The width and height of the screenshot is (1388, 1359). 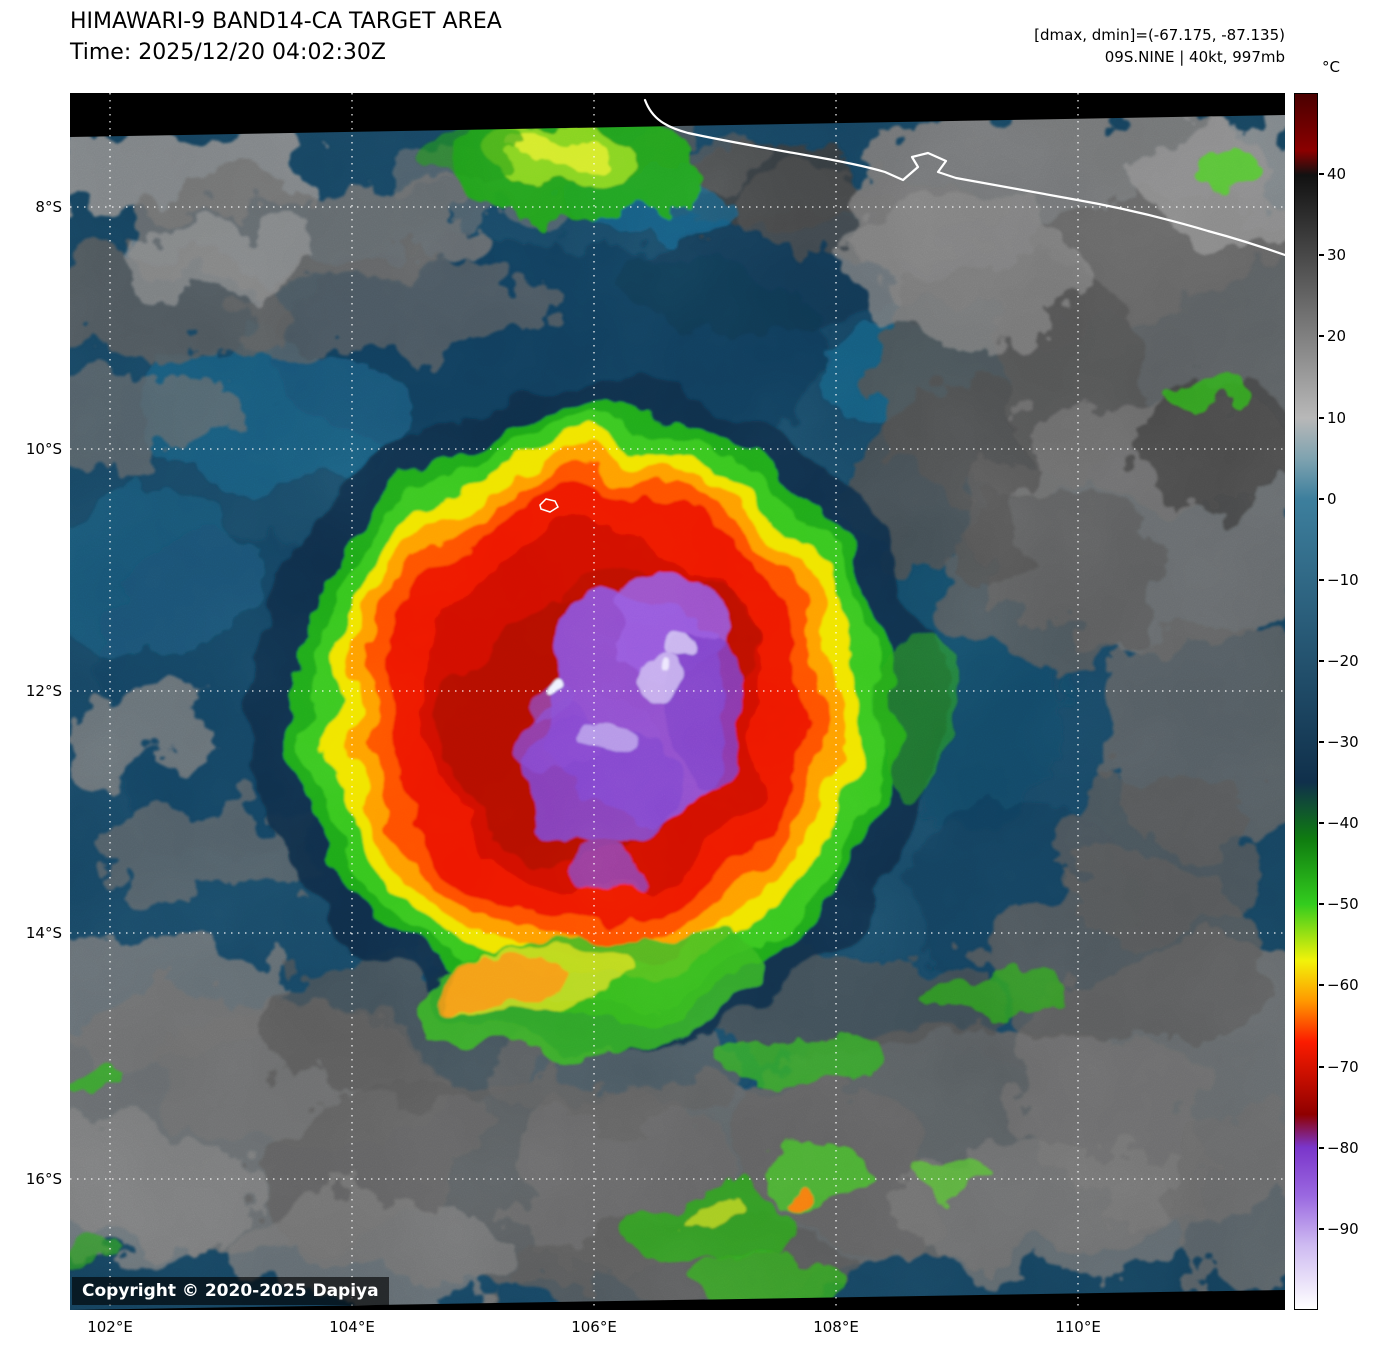 What do you see at coordinates (230, 1291) in the screenshot?
I see `copyright-badge: Copyright © 2020-2025 Dapiya` at bounding box center [230, 1291].